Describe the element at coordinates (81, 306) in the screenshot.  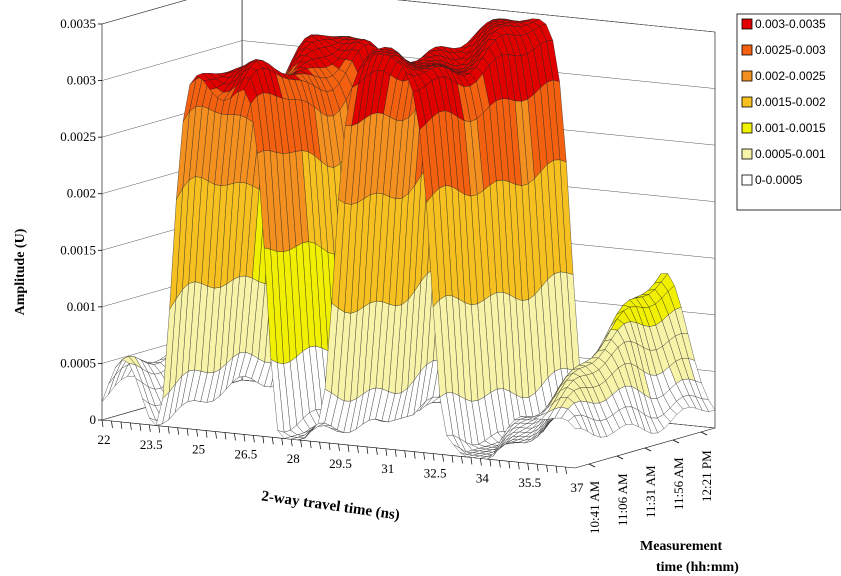
I see `y-tick-label: 0.001` at that location.